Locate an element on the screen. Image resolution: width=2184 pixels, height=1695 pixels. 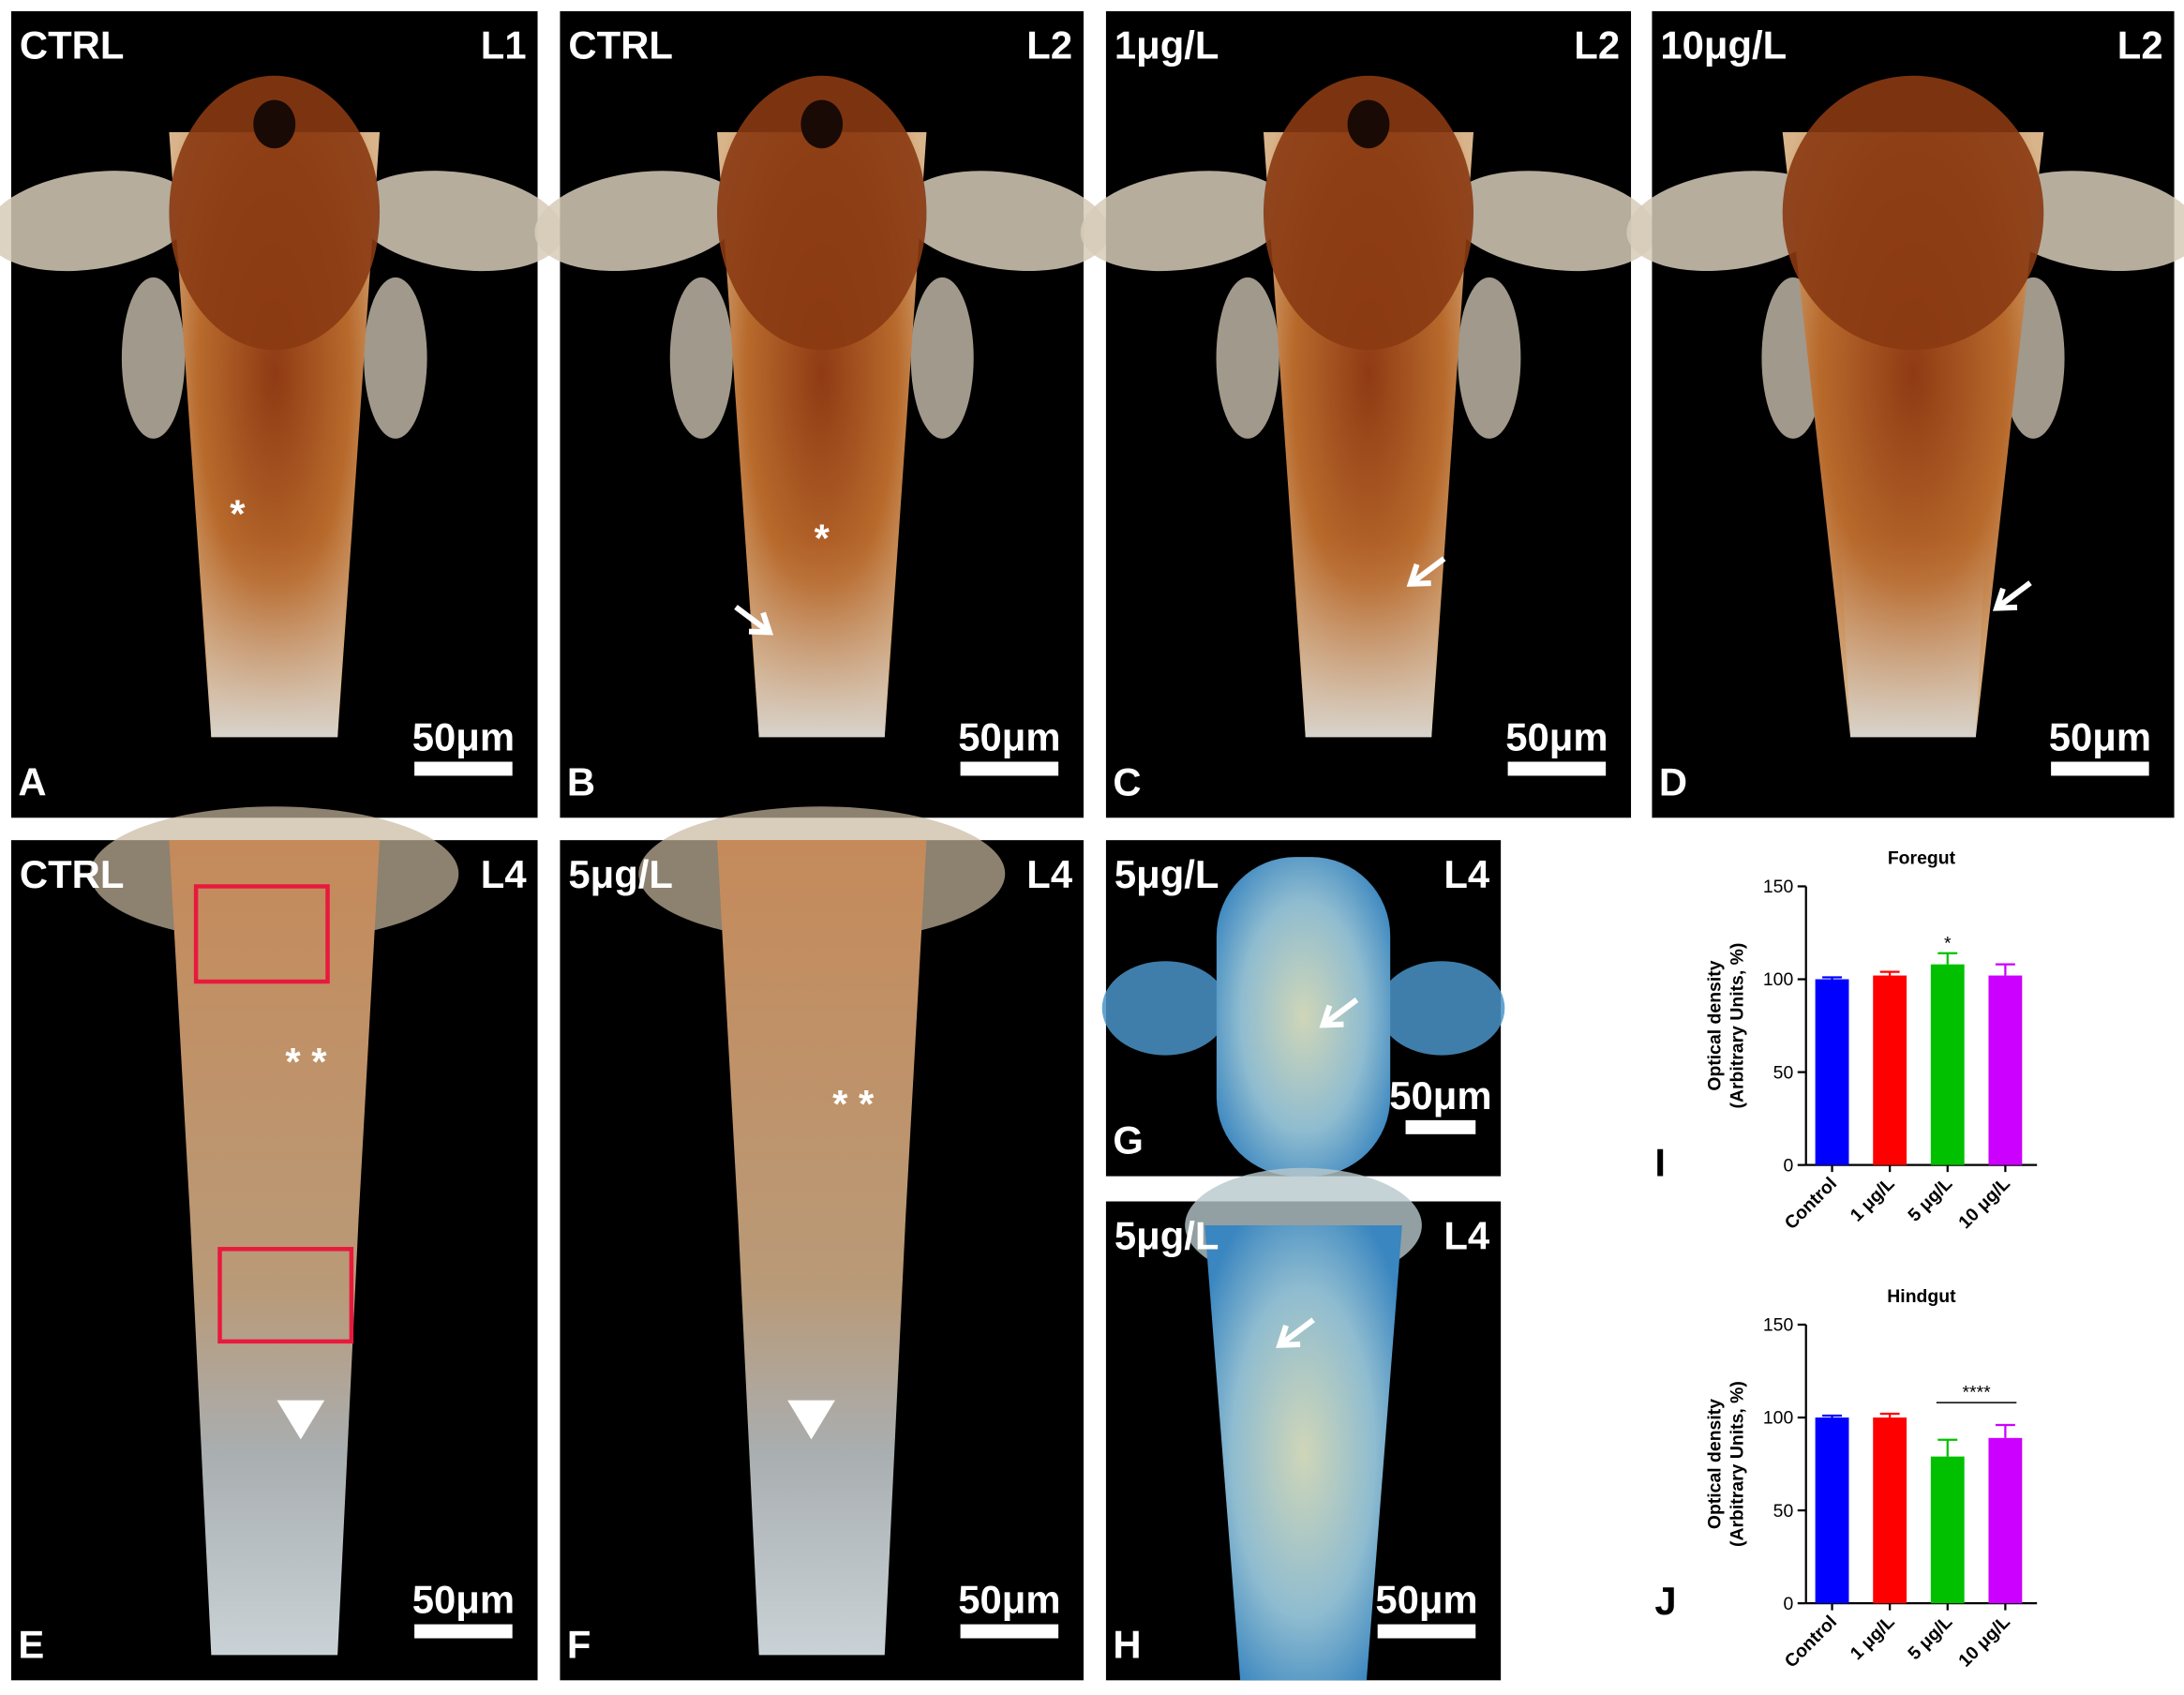
micro-panel: 5μg/L L4 H 50μm is located at coordinates (1303, 1424).